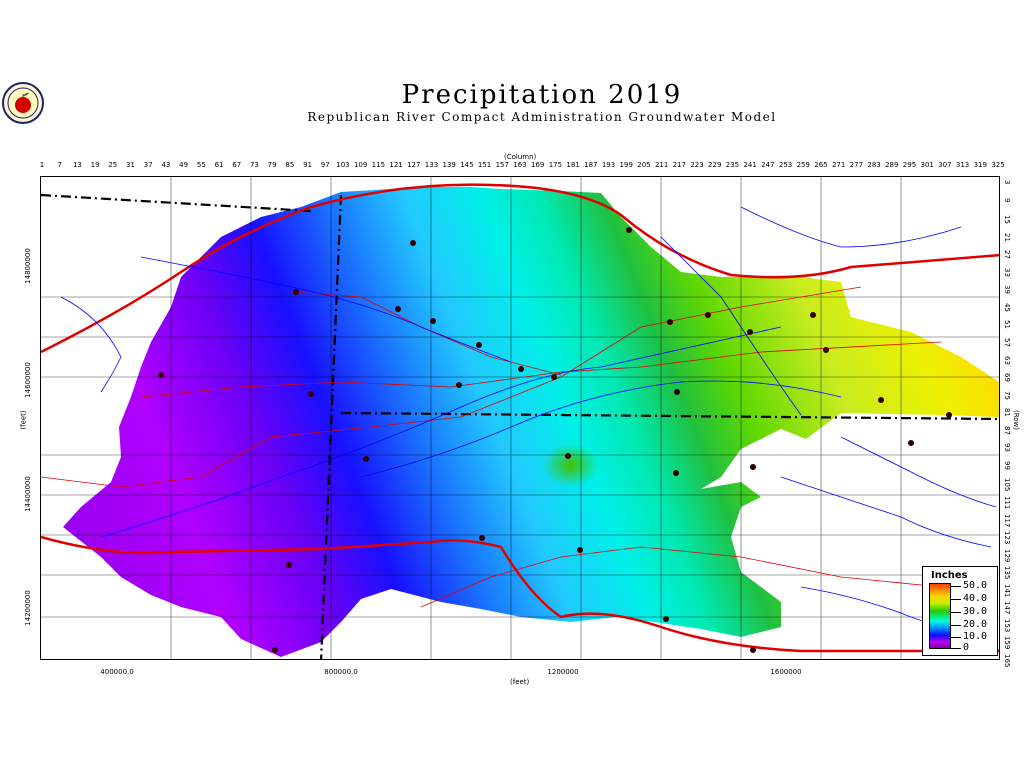 This screenshot has width=1024, height=768. What do you see at coordinates (396, 165) in the screenshot?
I see `column-tick-label: 121` at bounding box center [396, 165].